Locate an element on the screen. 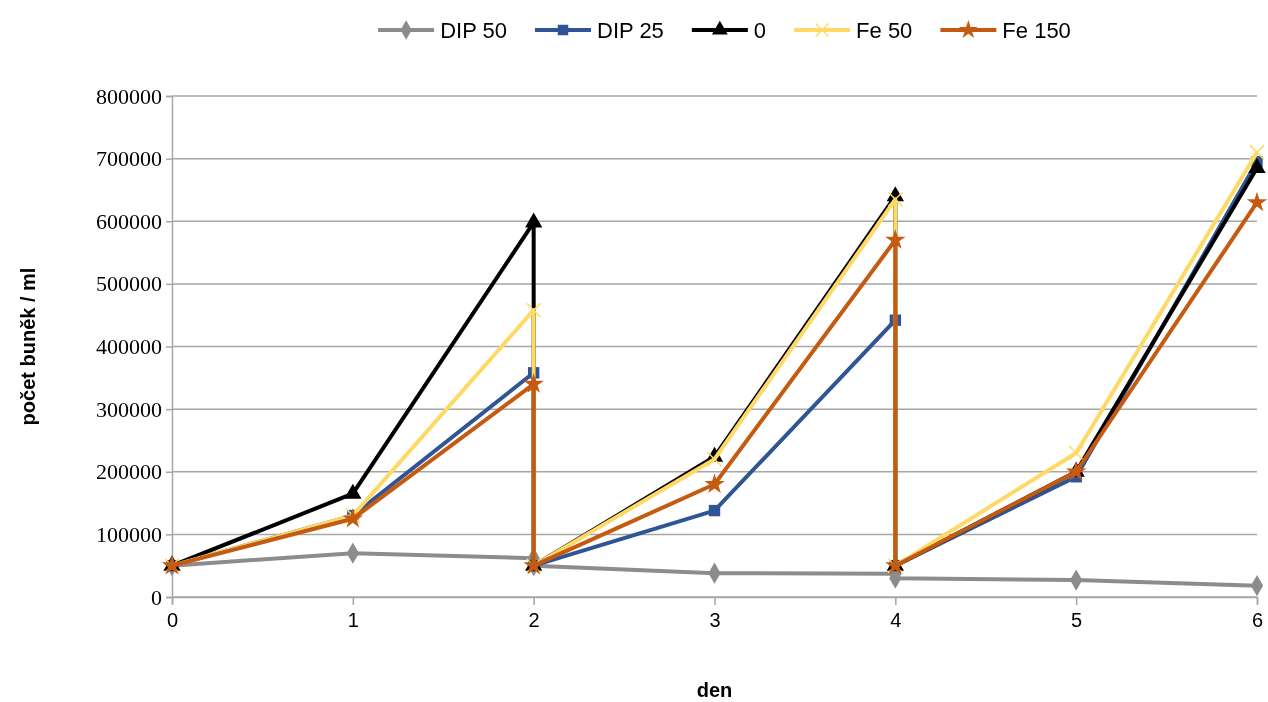 The height and width of the screenshot is (702, 1268). y-axis-title: počet buněk / ml is located at coordinates (28, 346).